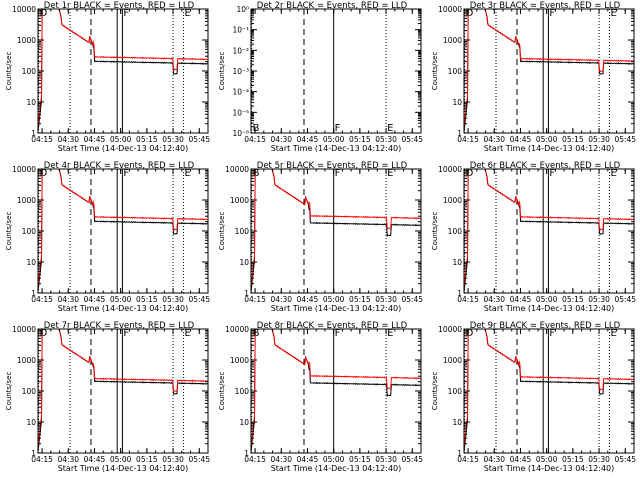 This screenshot has width=640, height=480. What do you see at coordinates (240, 112) in the screenshot?
I see `y-tick-label: 10⁻⁵` at bounding box center [240, 112].